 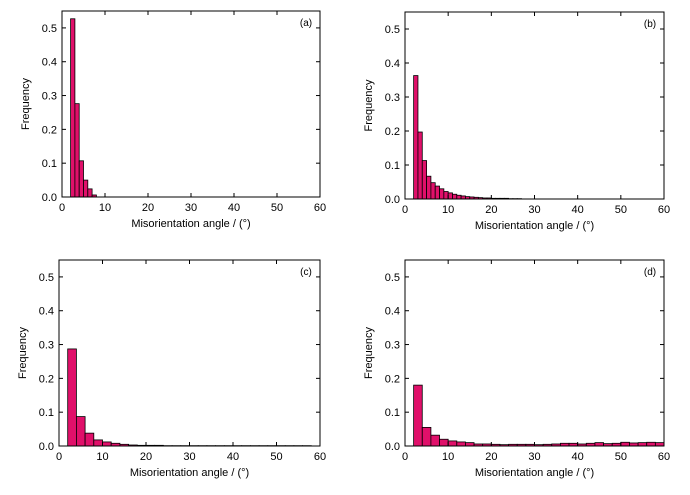 What do you see at coordinates (306, 23) in the screenshot?
I see `panel-label: (a)` at bounding box center [306, 23].